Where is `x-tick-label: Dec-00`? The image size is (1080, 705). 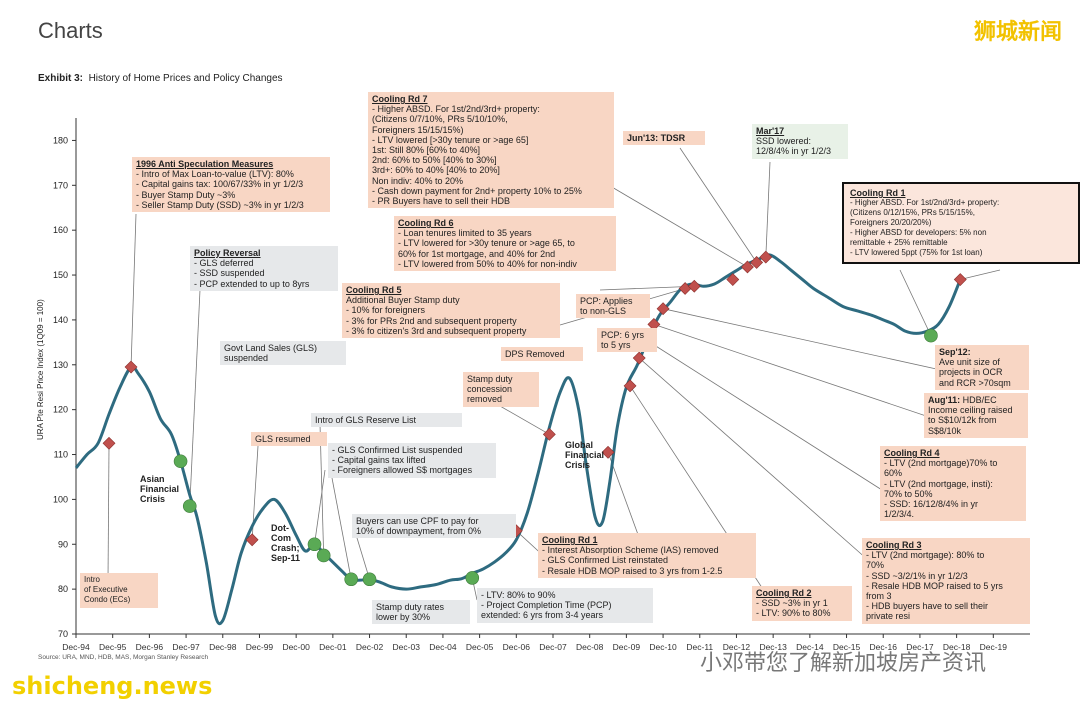 x-tick-label: Dec-00 is located at coordinates (296, 647).